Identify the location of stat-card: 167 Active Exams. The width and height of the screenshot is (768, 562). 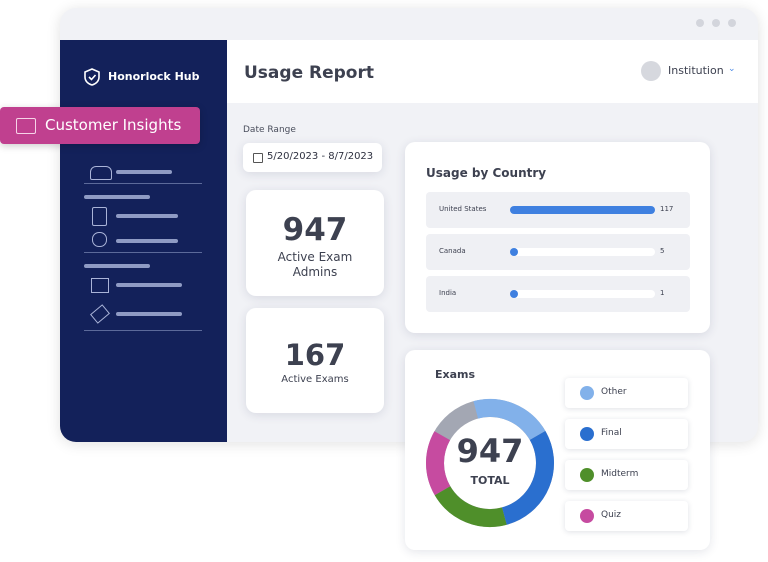
(315, 360).